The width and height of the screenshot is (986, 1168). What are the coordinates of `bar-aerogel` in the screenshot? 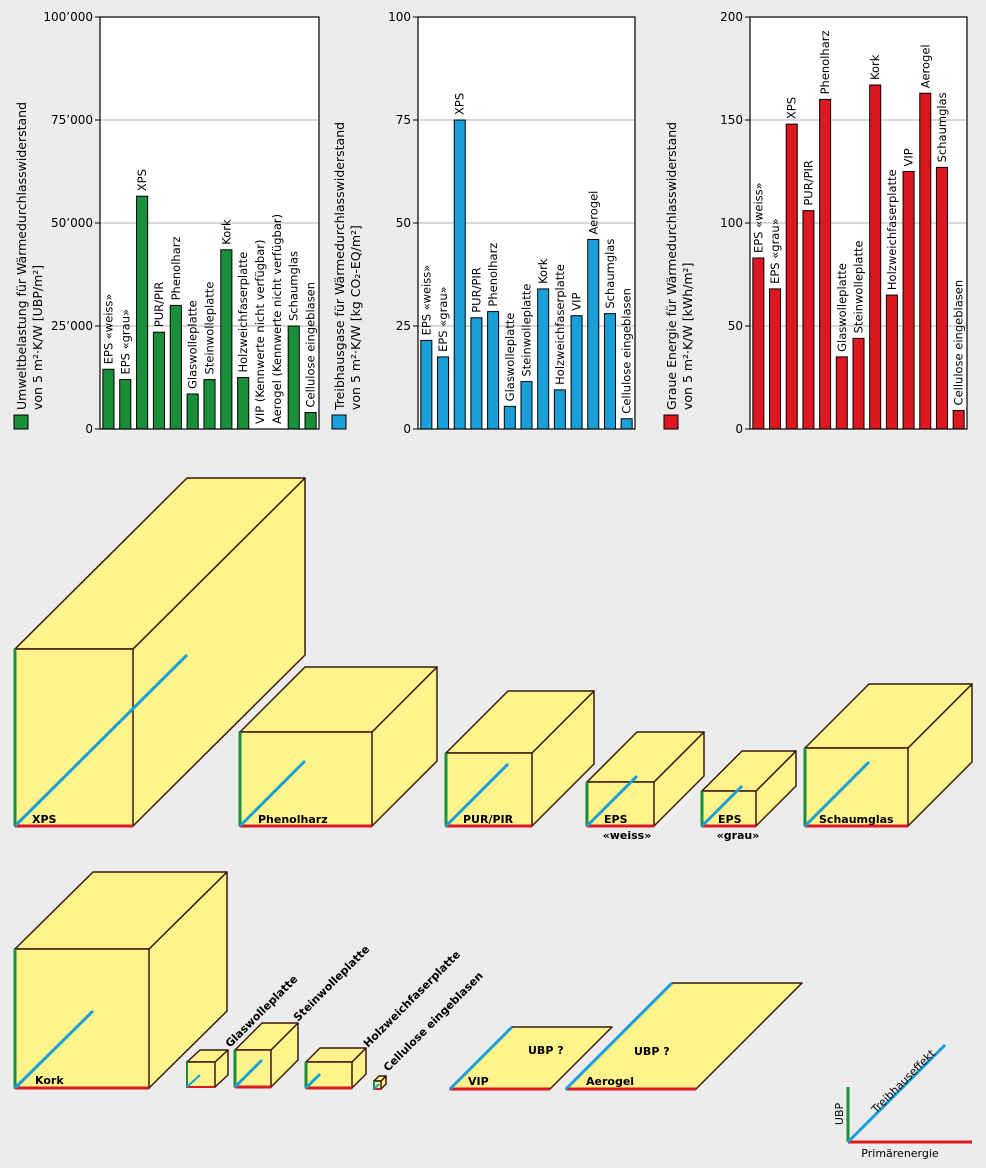 It's located at (925, 261).